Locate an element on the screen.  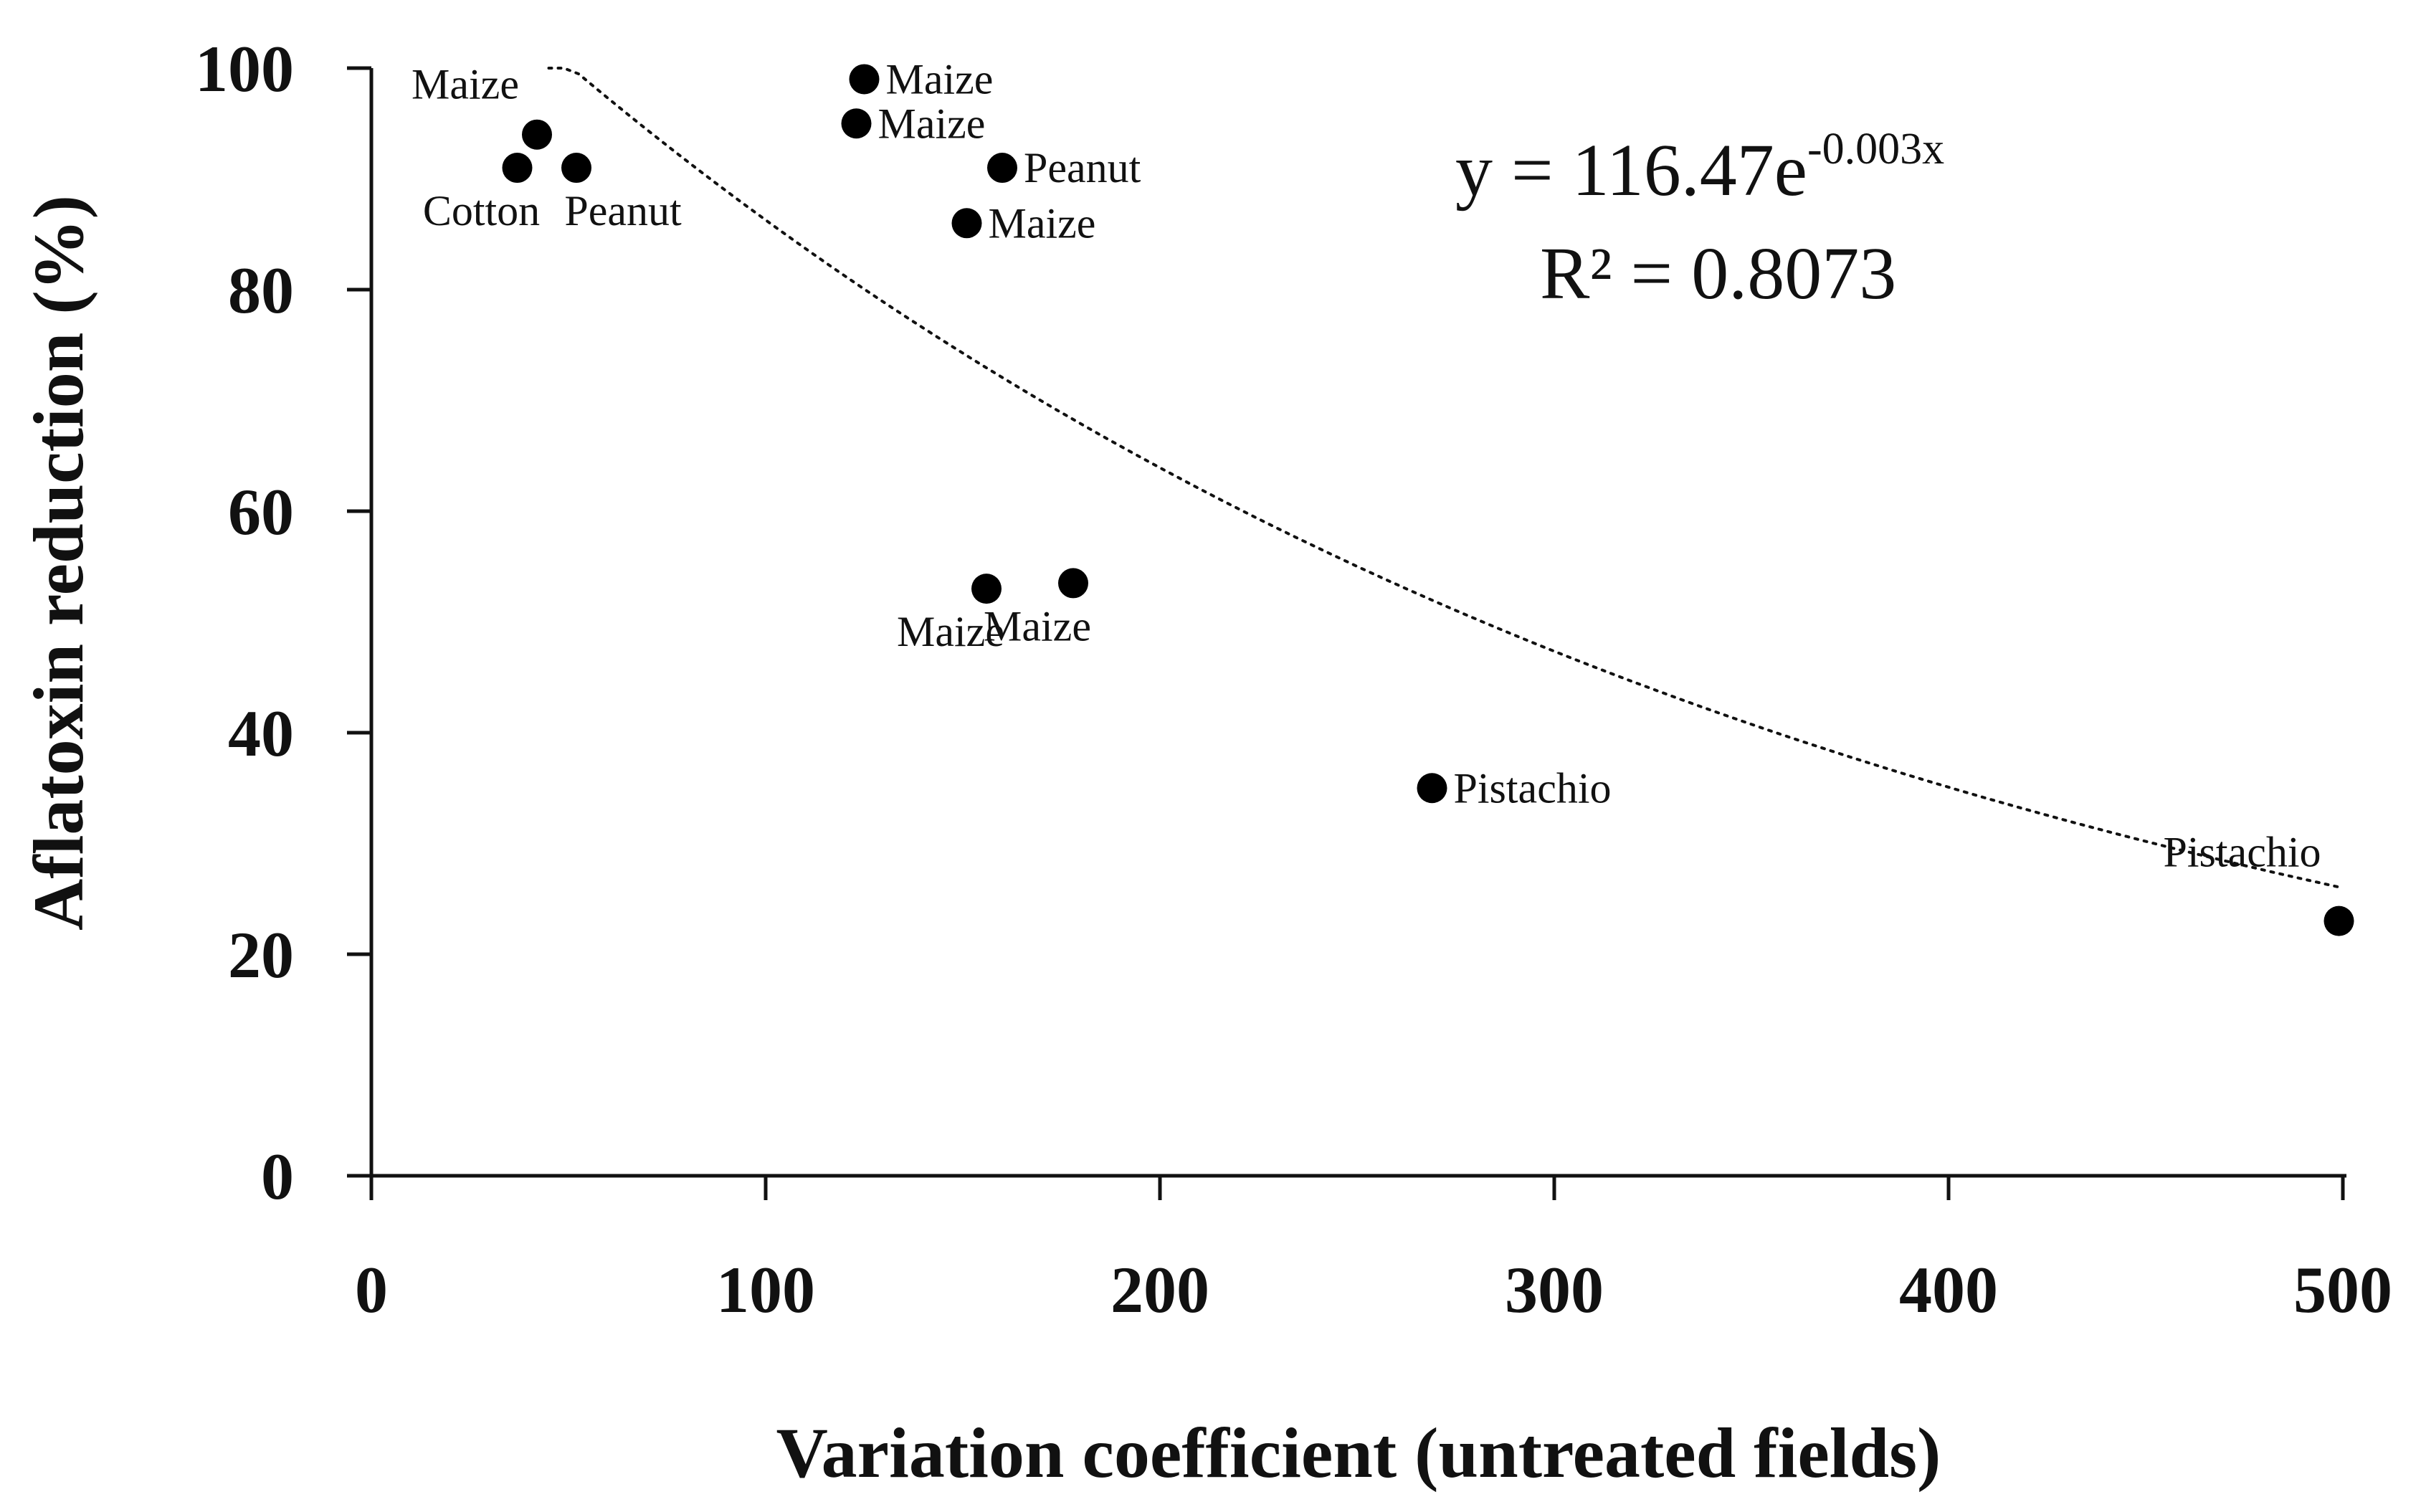
equation-main: y = 116.47e is located at coordinates (1631, 170).